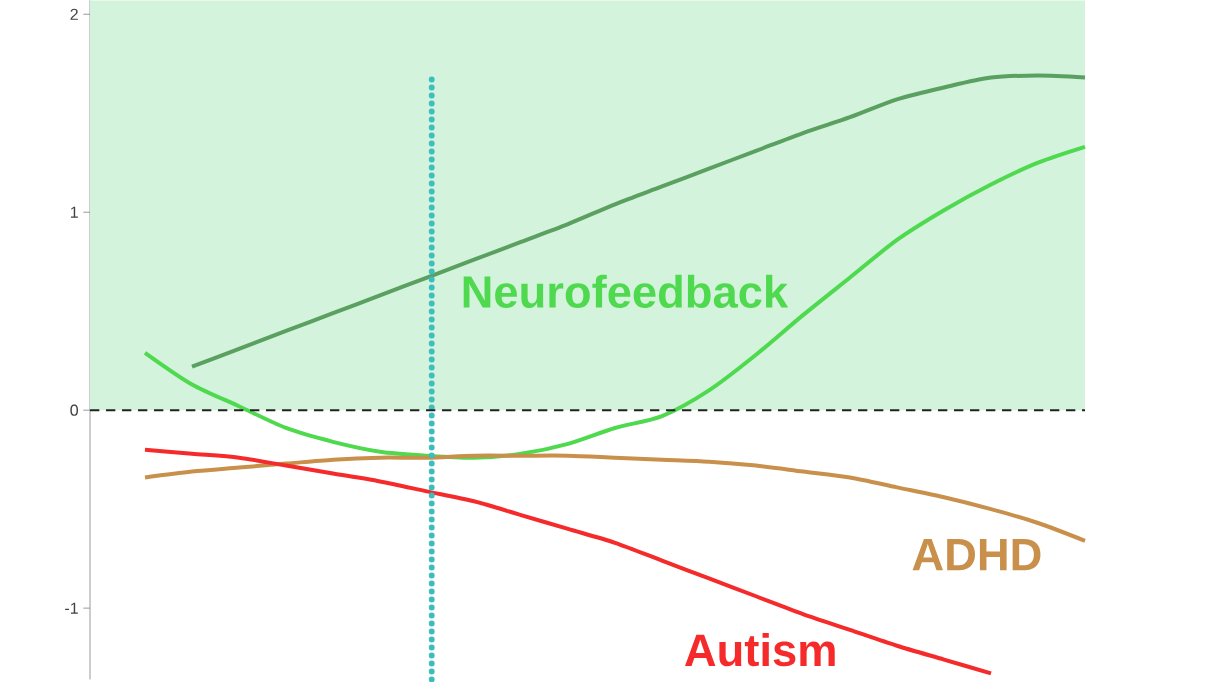 Image resolution: width=1206 pixels, height=682 pixels. What do you see at coordinates (976, 554) in the screenshot?
I see `series-label: ADHD` at bounding box center [976, 554].